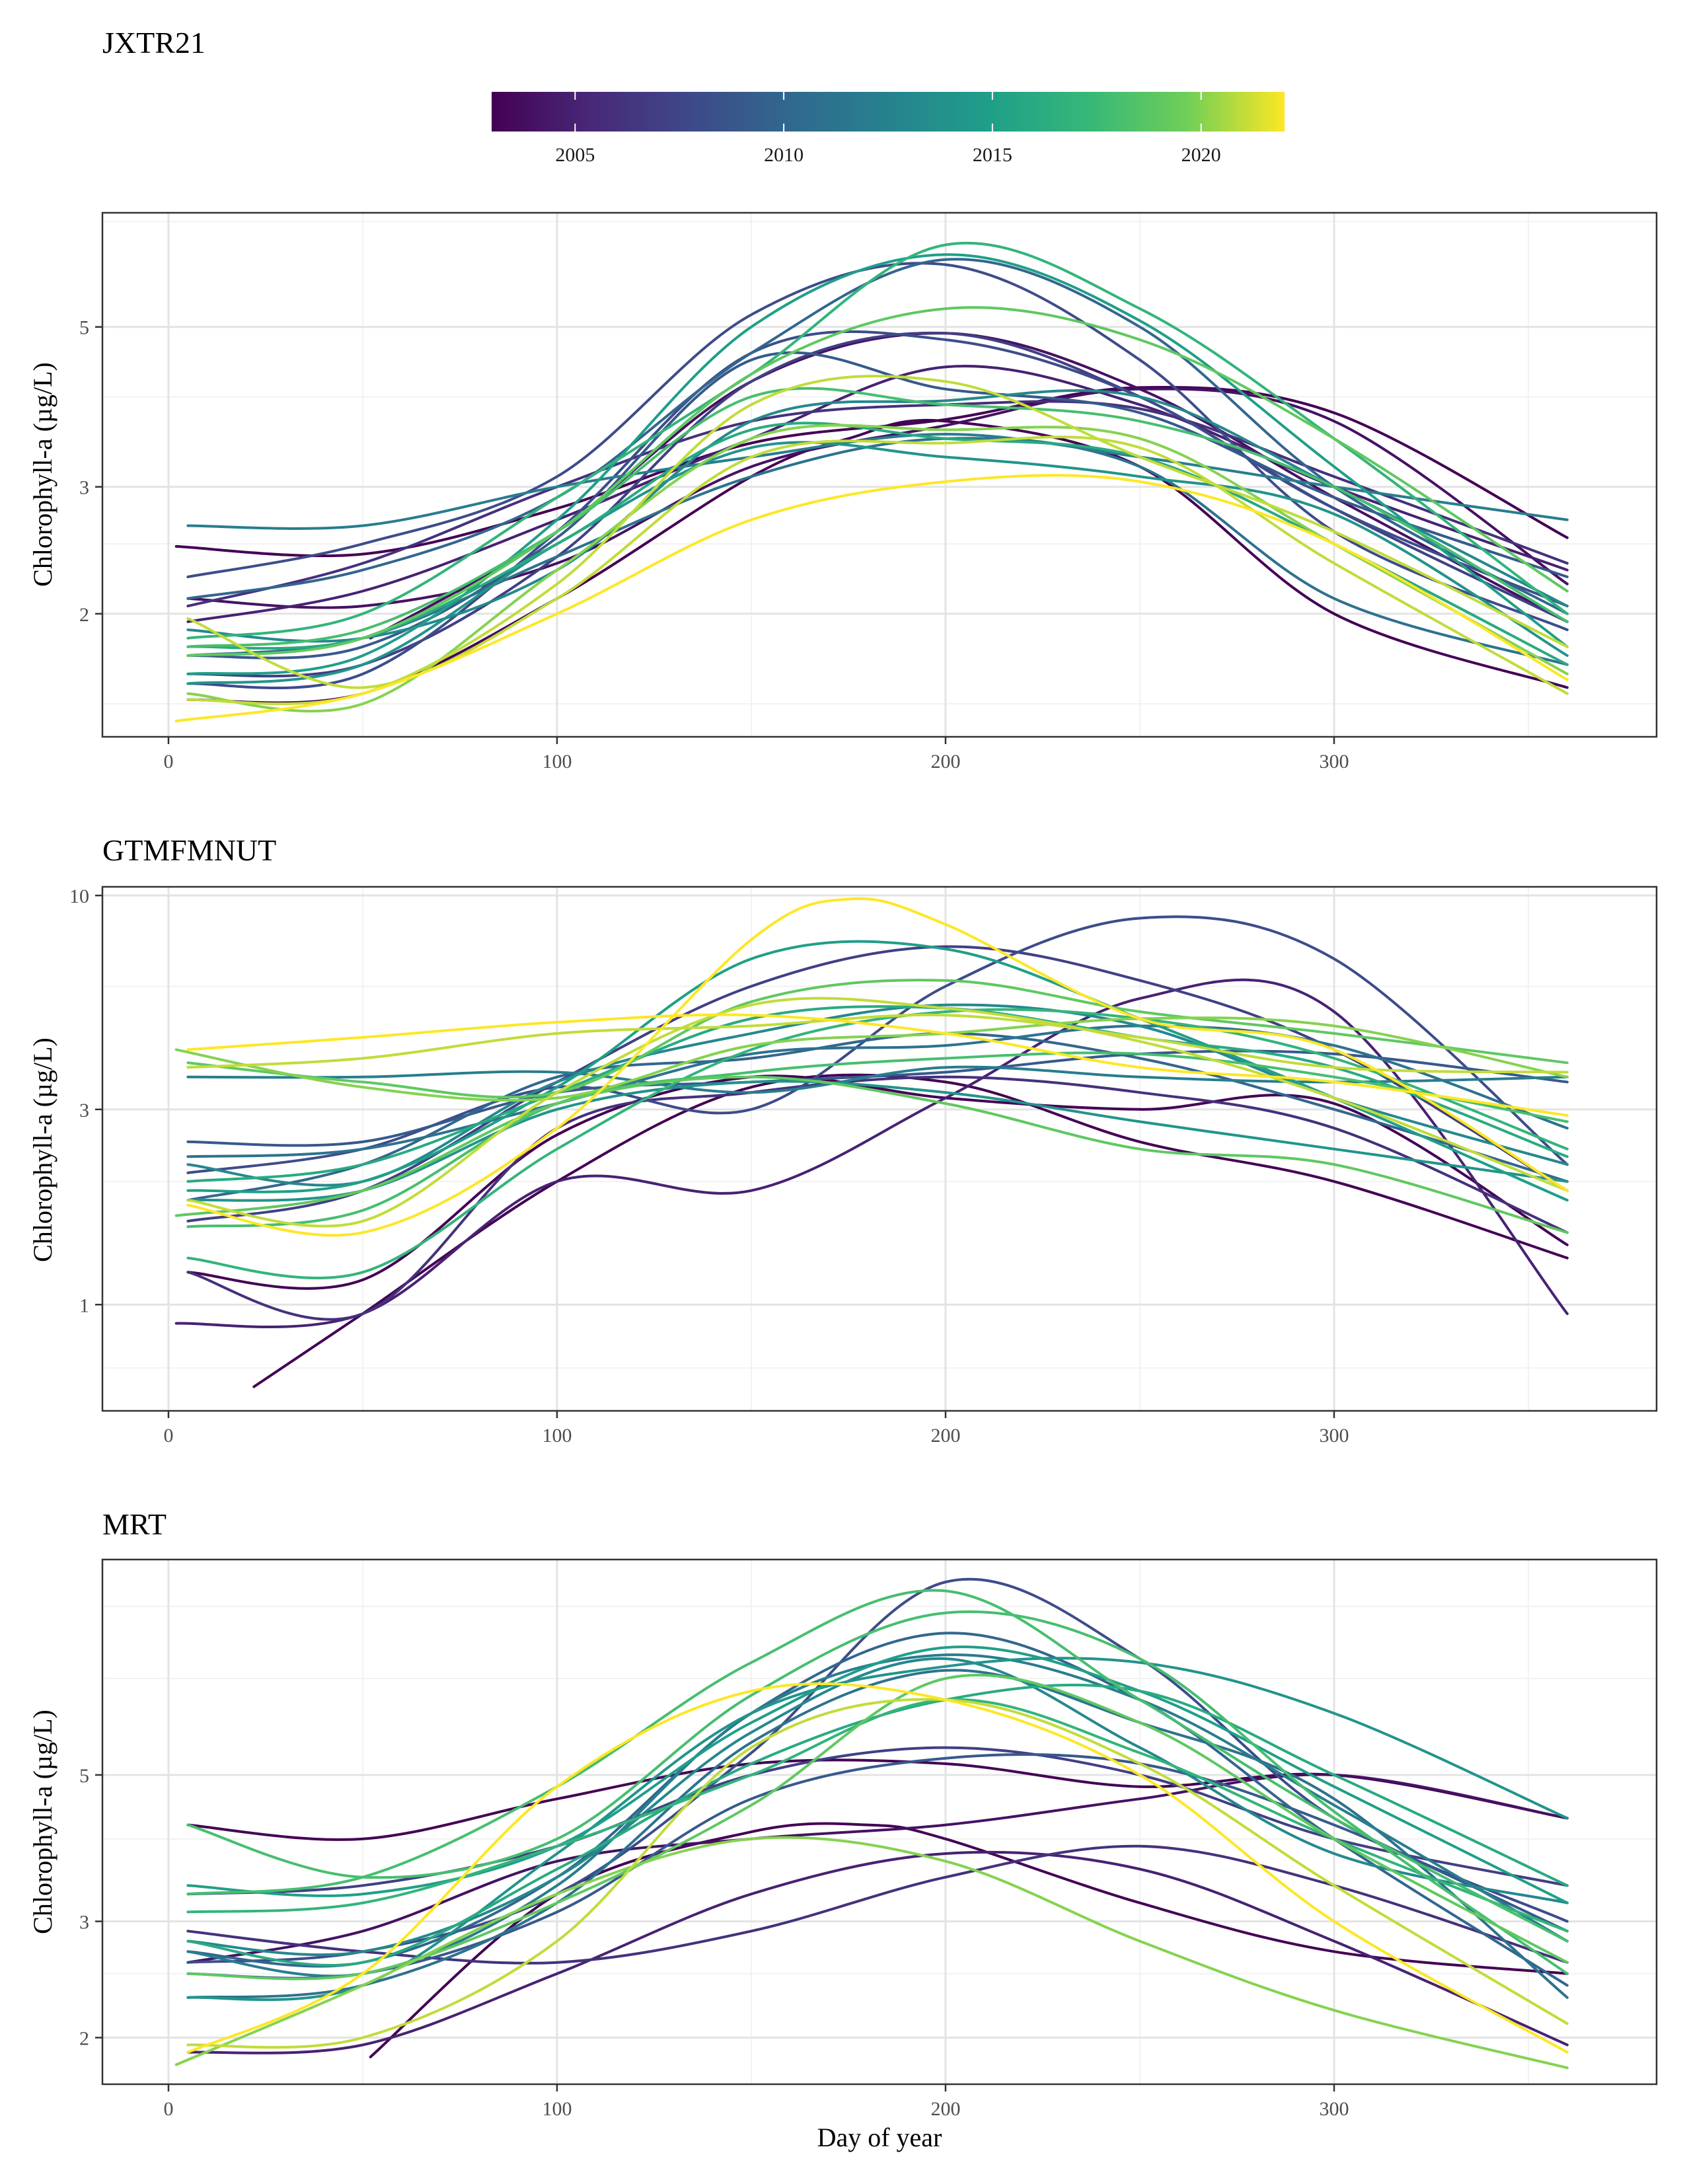 Image resolution: width=1685 pixels, height=2184 pixels. I want to click on colorbar-tick-label: 2015, so click(992, 155).